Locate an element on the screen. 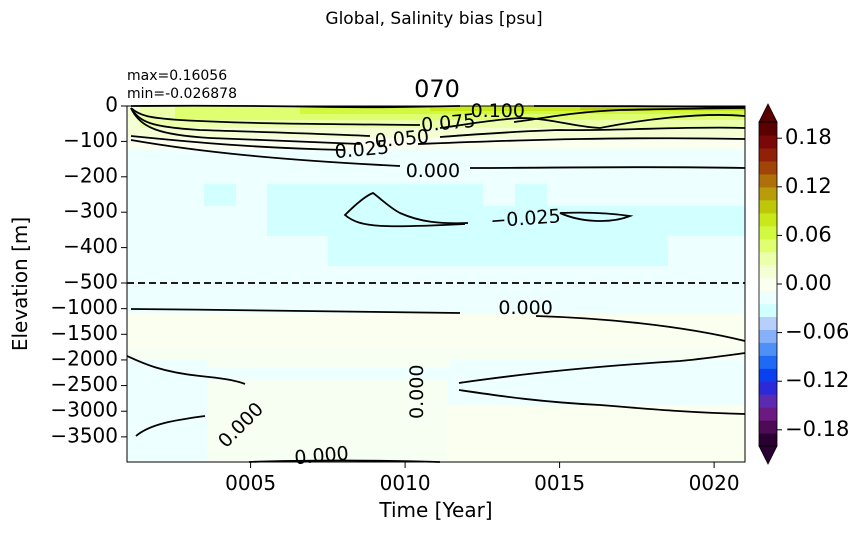 This screenshot has width=868, height=533. contour-label: −0.025 is located at coordinates (526, 218).